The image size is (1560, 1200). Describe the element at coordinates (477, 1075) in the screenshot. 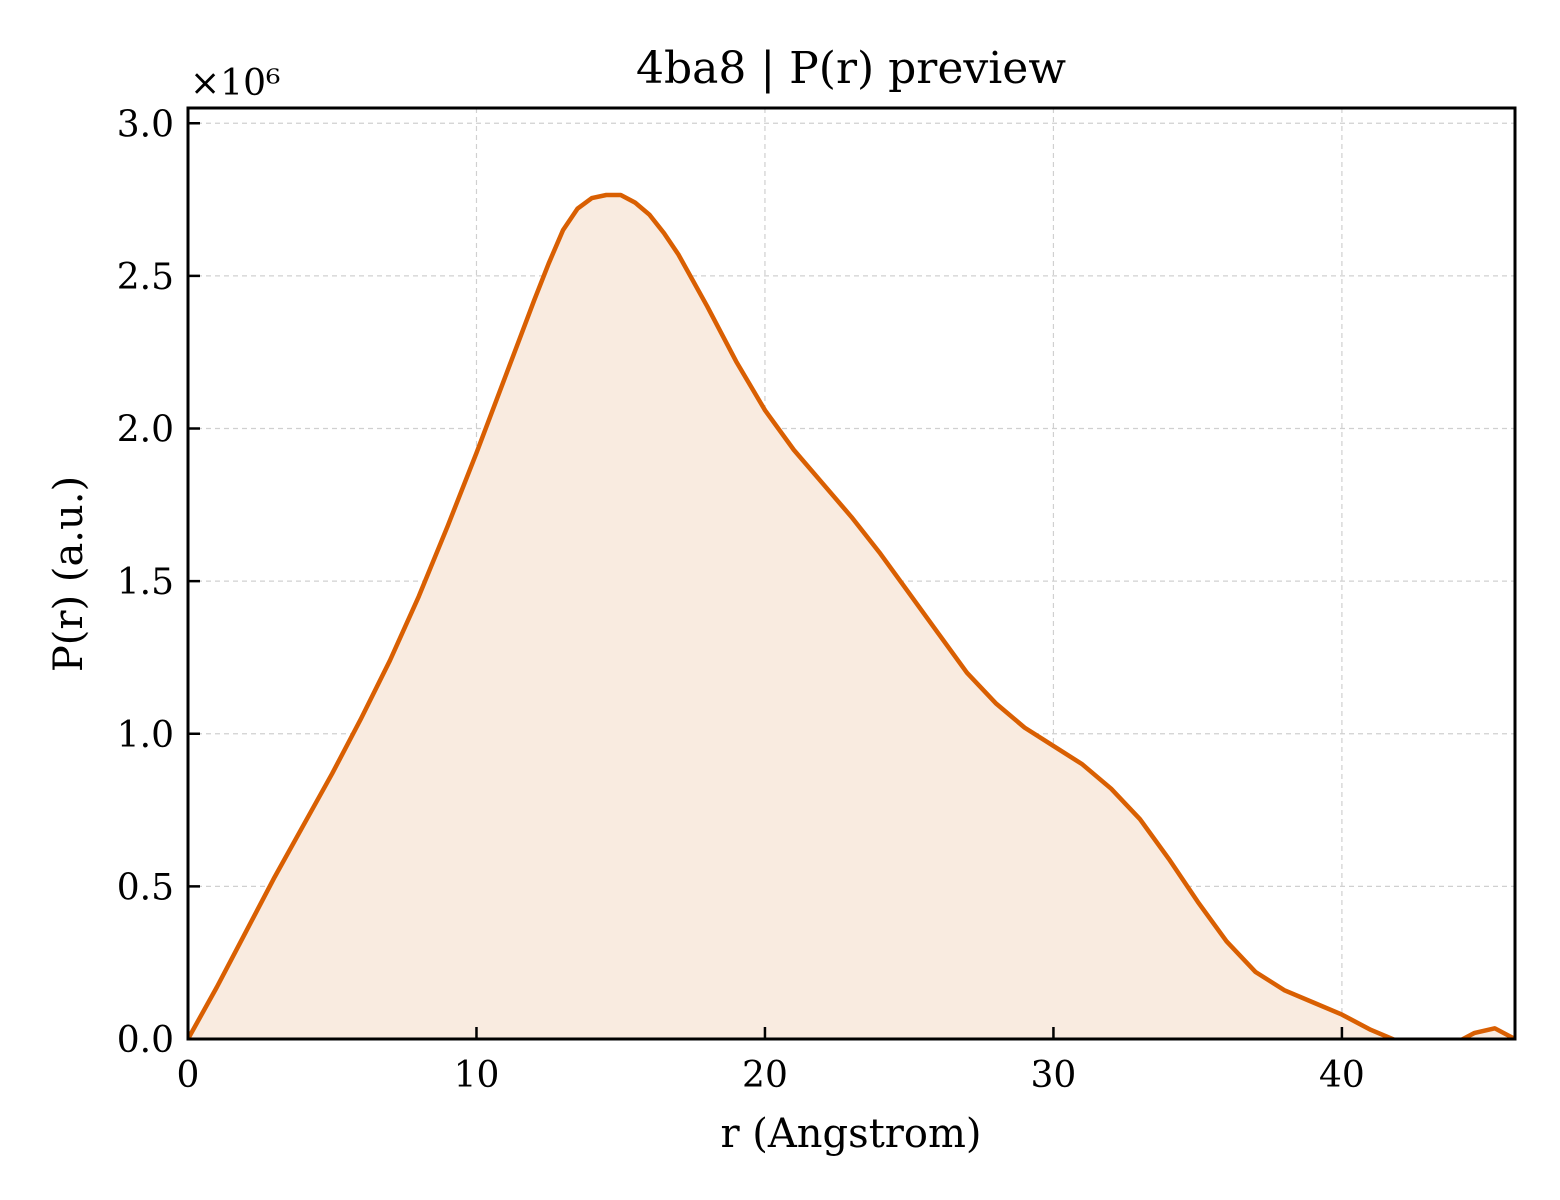

I see `x-tick-label: 10` at that location.